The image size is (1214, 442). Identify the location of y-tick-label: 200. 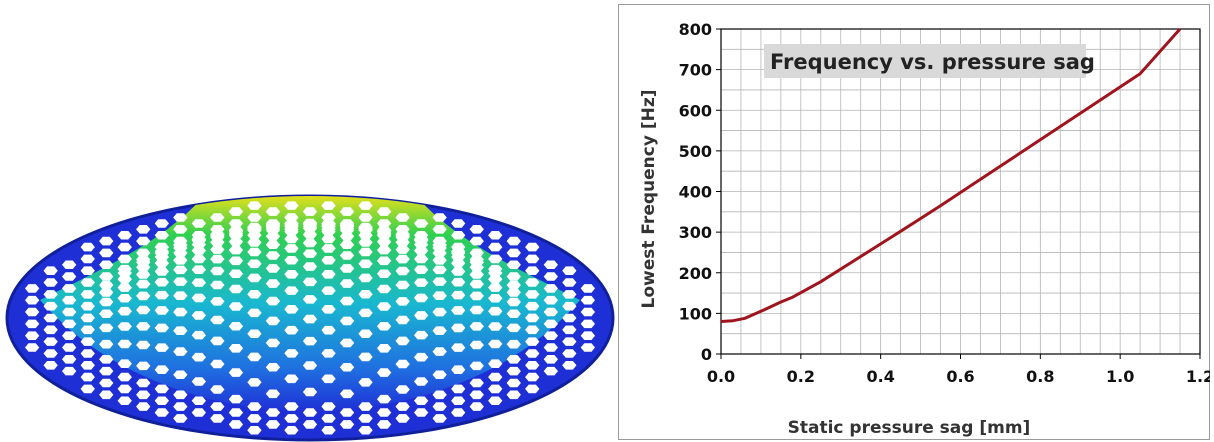
(695, 273).